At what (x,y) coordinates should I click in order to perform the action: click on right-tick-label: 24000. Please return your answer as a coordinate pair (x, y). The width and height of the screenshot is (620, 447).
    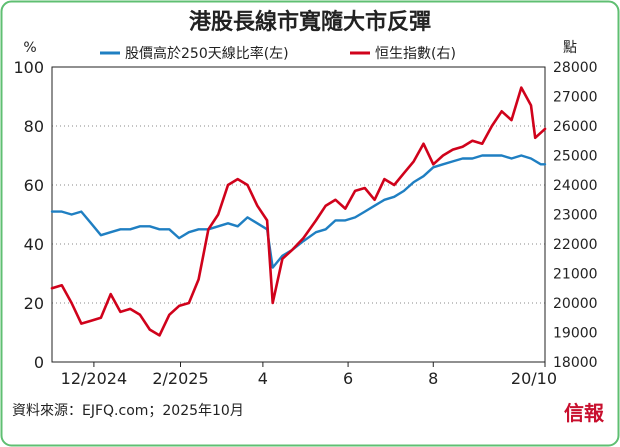
    Looking at the image, I should click on (575, 186).